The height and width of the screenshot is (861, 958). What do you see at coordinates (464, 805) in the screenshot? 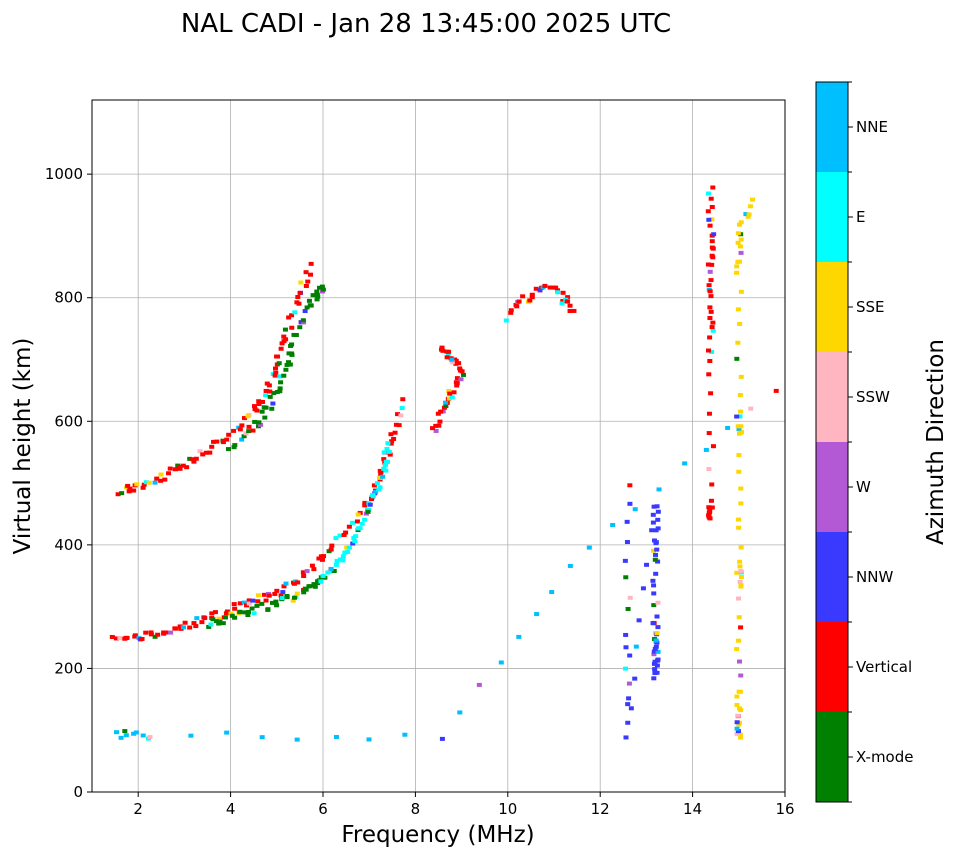
I see `x-axis-ticks: 2 4 6 8 10 12 14 16` at bounding box center [464, 805].